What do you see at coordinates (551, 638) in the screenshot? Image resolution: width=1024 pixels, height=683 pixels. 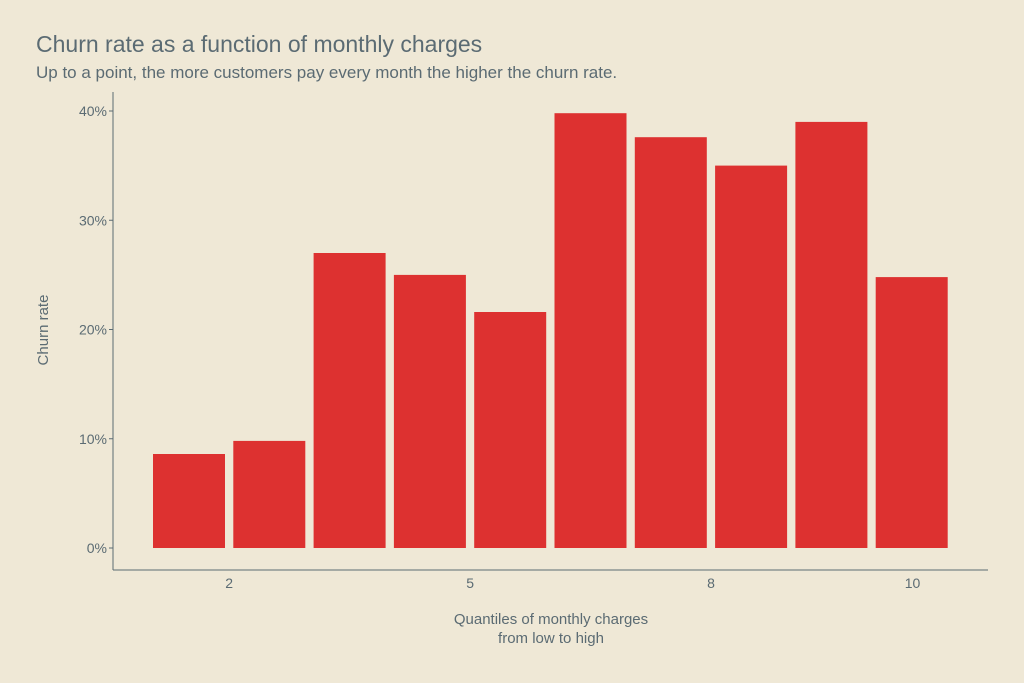 I see `x-axis-title-line-2: from low to high` at bounding box center [551, 638].